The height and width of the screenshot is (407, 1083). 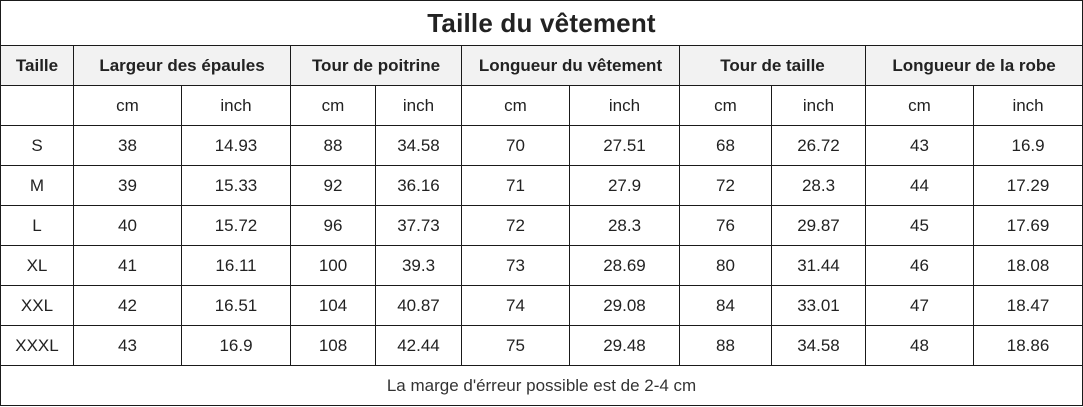 What do you see at coordinates (725, 145) in the screenshot?
I see `value-cell: 68` at bounding box center [725, 145].